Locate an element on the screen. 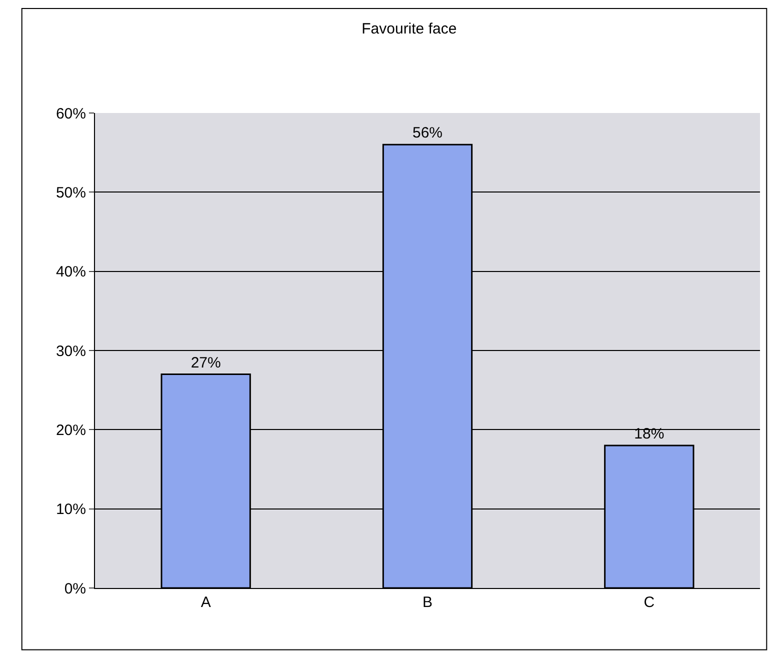  data-label: 56% is located at coordinates (427, 133).